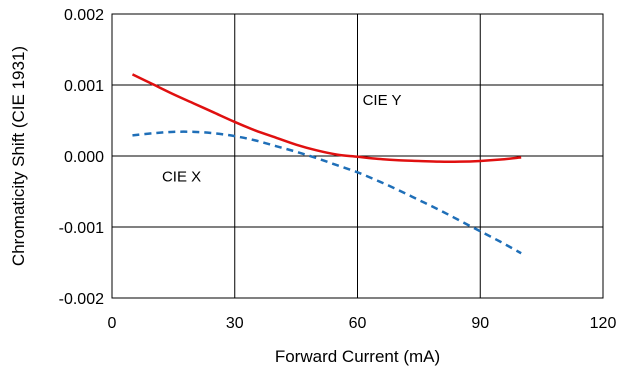 The image size is (621, 376). Describe the element at coordinates (84, 15) in the screenshot. I see `y-tick-label: 0.002` at that location.